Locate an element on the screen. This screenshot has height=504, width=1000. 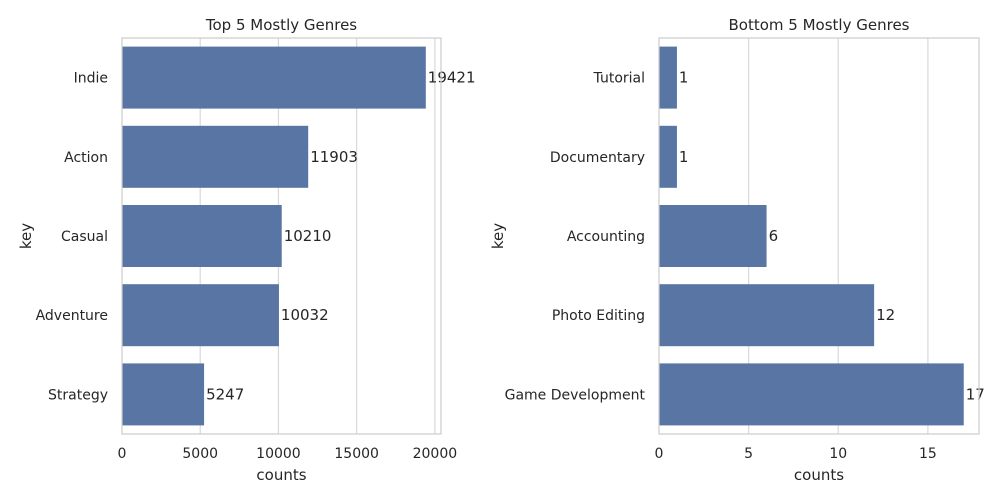
x-tick-label: 20000 is located at coordinates (435, 454).